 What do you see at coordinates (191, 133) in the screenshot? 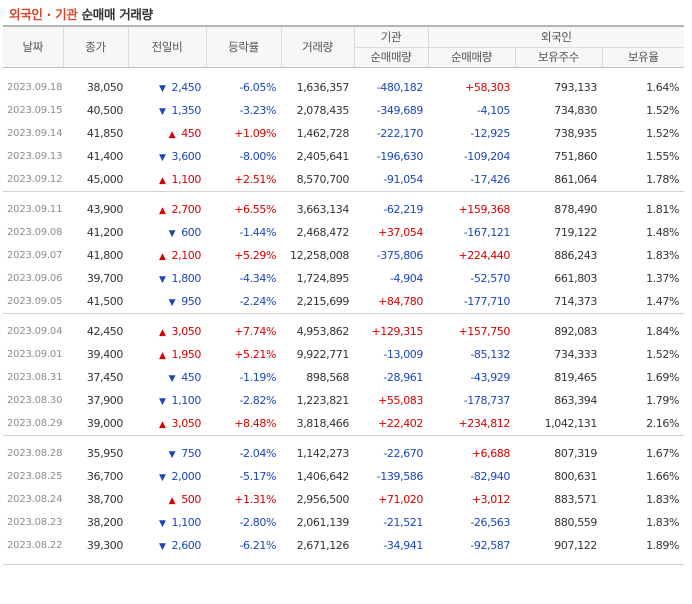
I see `change-value: 450` at bounding box center [191, 133].